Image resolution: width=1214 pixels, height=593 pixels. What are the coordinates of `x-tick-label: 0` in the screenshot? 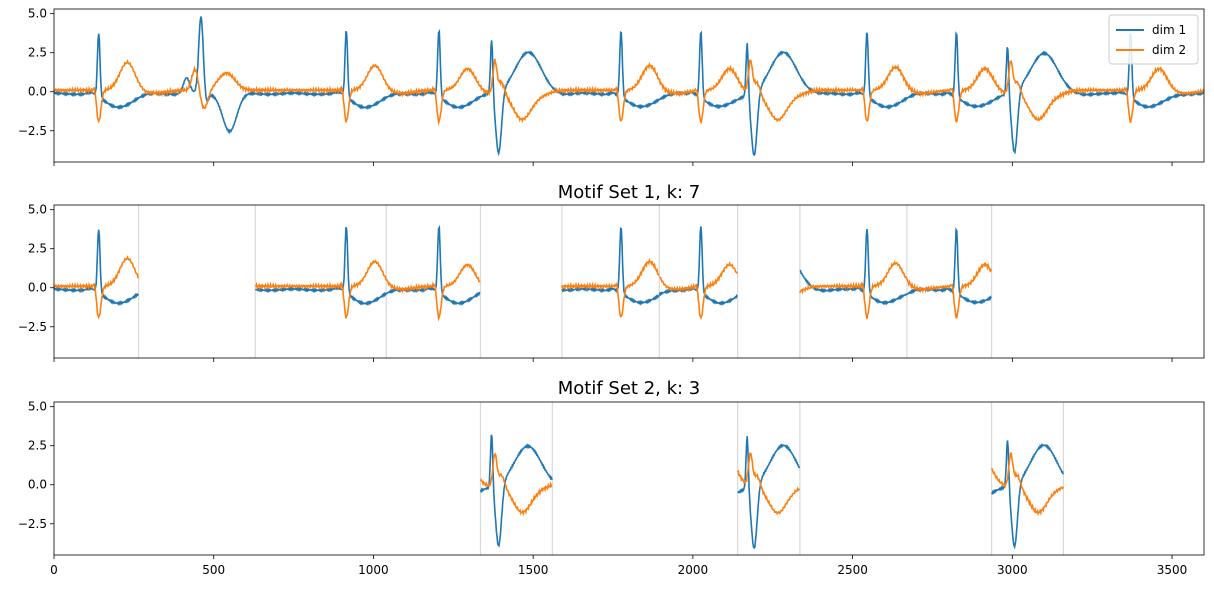 It's located at (54, 570).